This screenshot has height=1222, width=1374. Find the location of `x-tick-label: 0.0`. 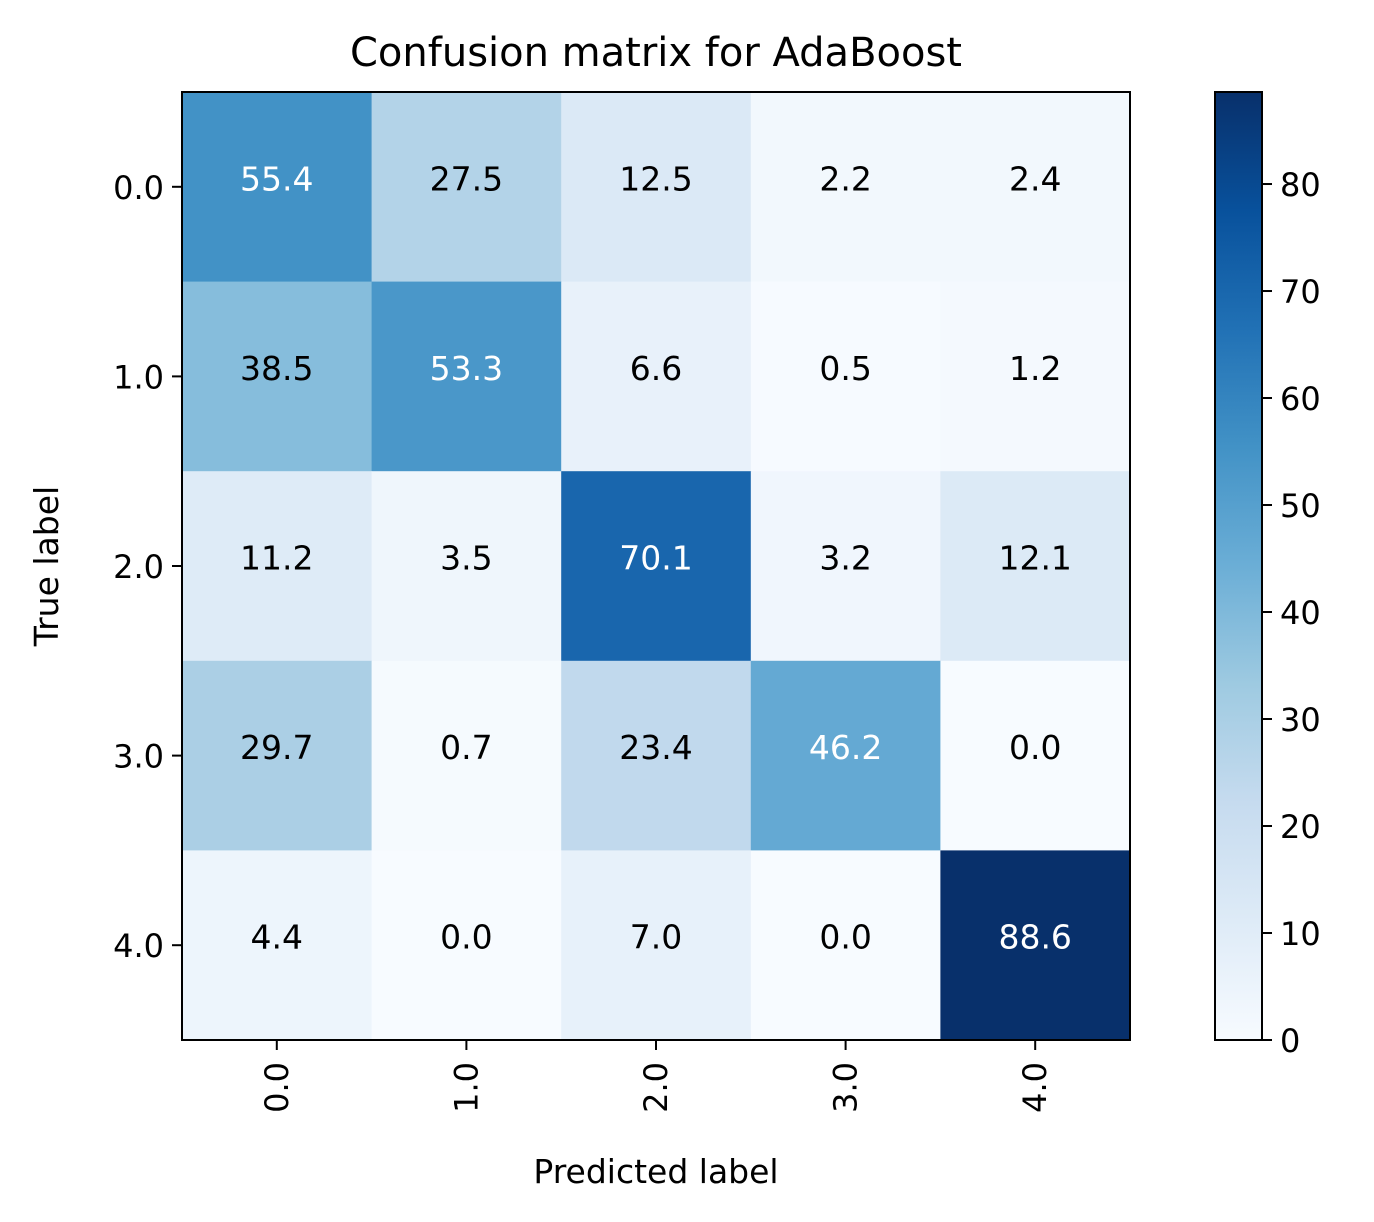

x-tick-label: 0.0 is located at coordinates (277, 1087).